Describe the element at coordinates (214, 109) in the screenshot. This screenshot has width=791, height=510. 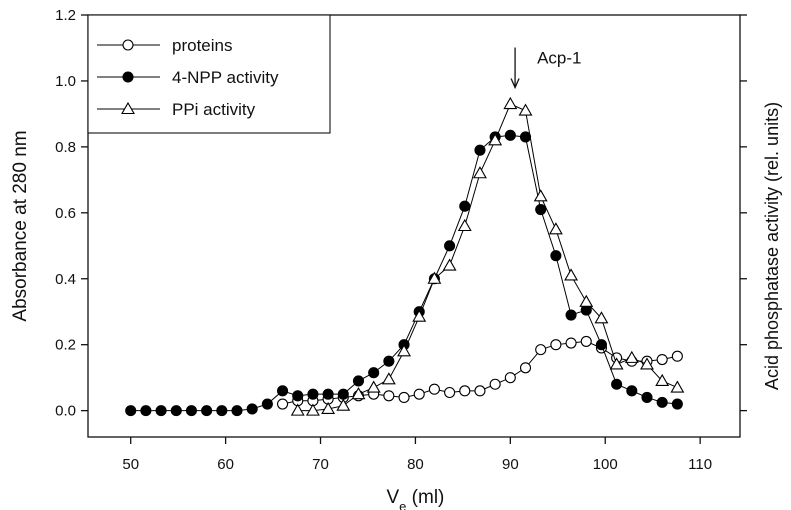
I see `legend-label: PPi activity` at that location.